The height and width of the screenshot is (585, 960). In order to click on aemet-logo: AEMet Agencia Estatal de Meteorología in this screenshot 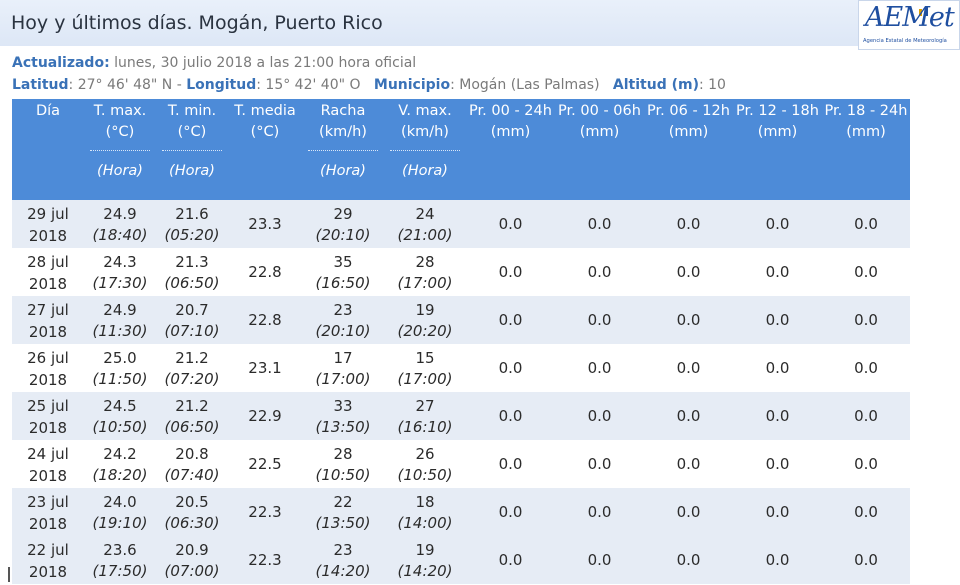, I will do `click(909, 25)`.